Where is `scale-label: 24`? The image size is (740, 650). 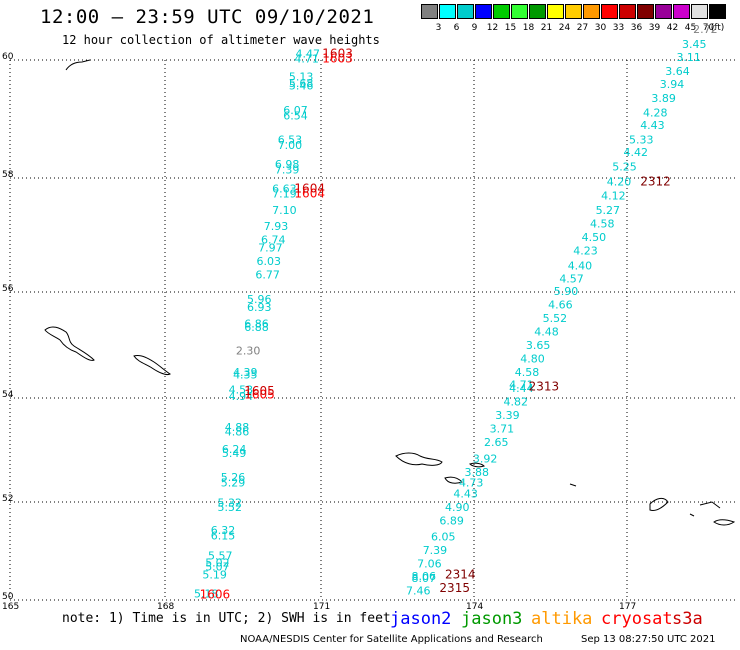 scale-label: 24 is located at coordinates (564, 28).